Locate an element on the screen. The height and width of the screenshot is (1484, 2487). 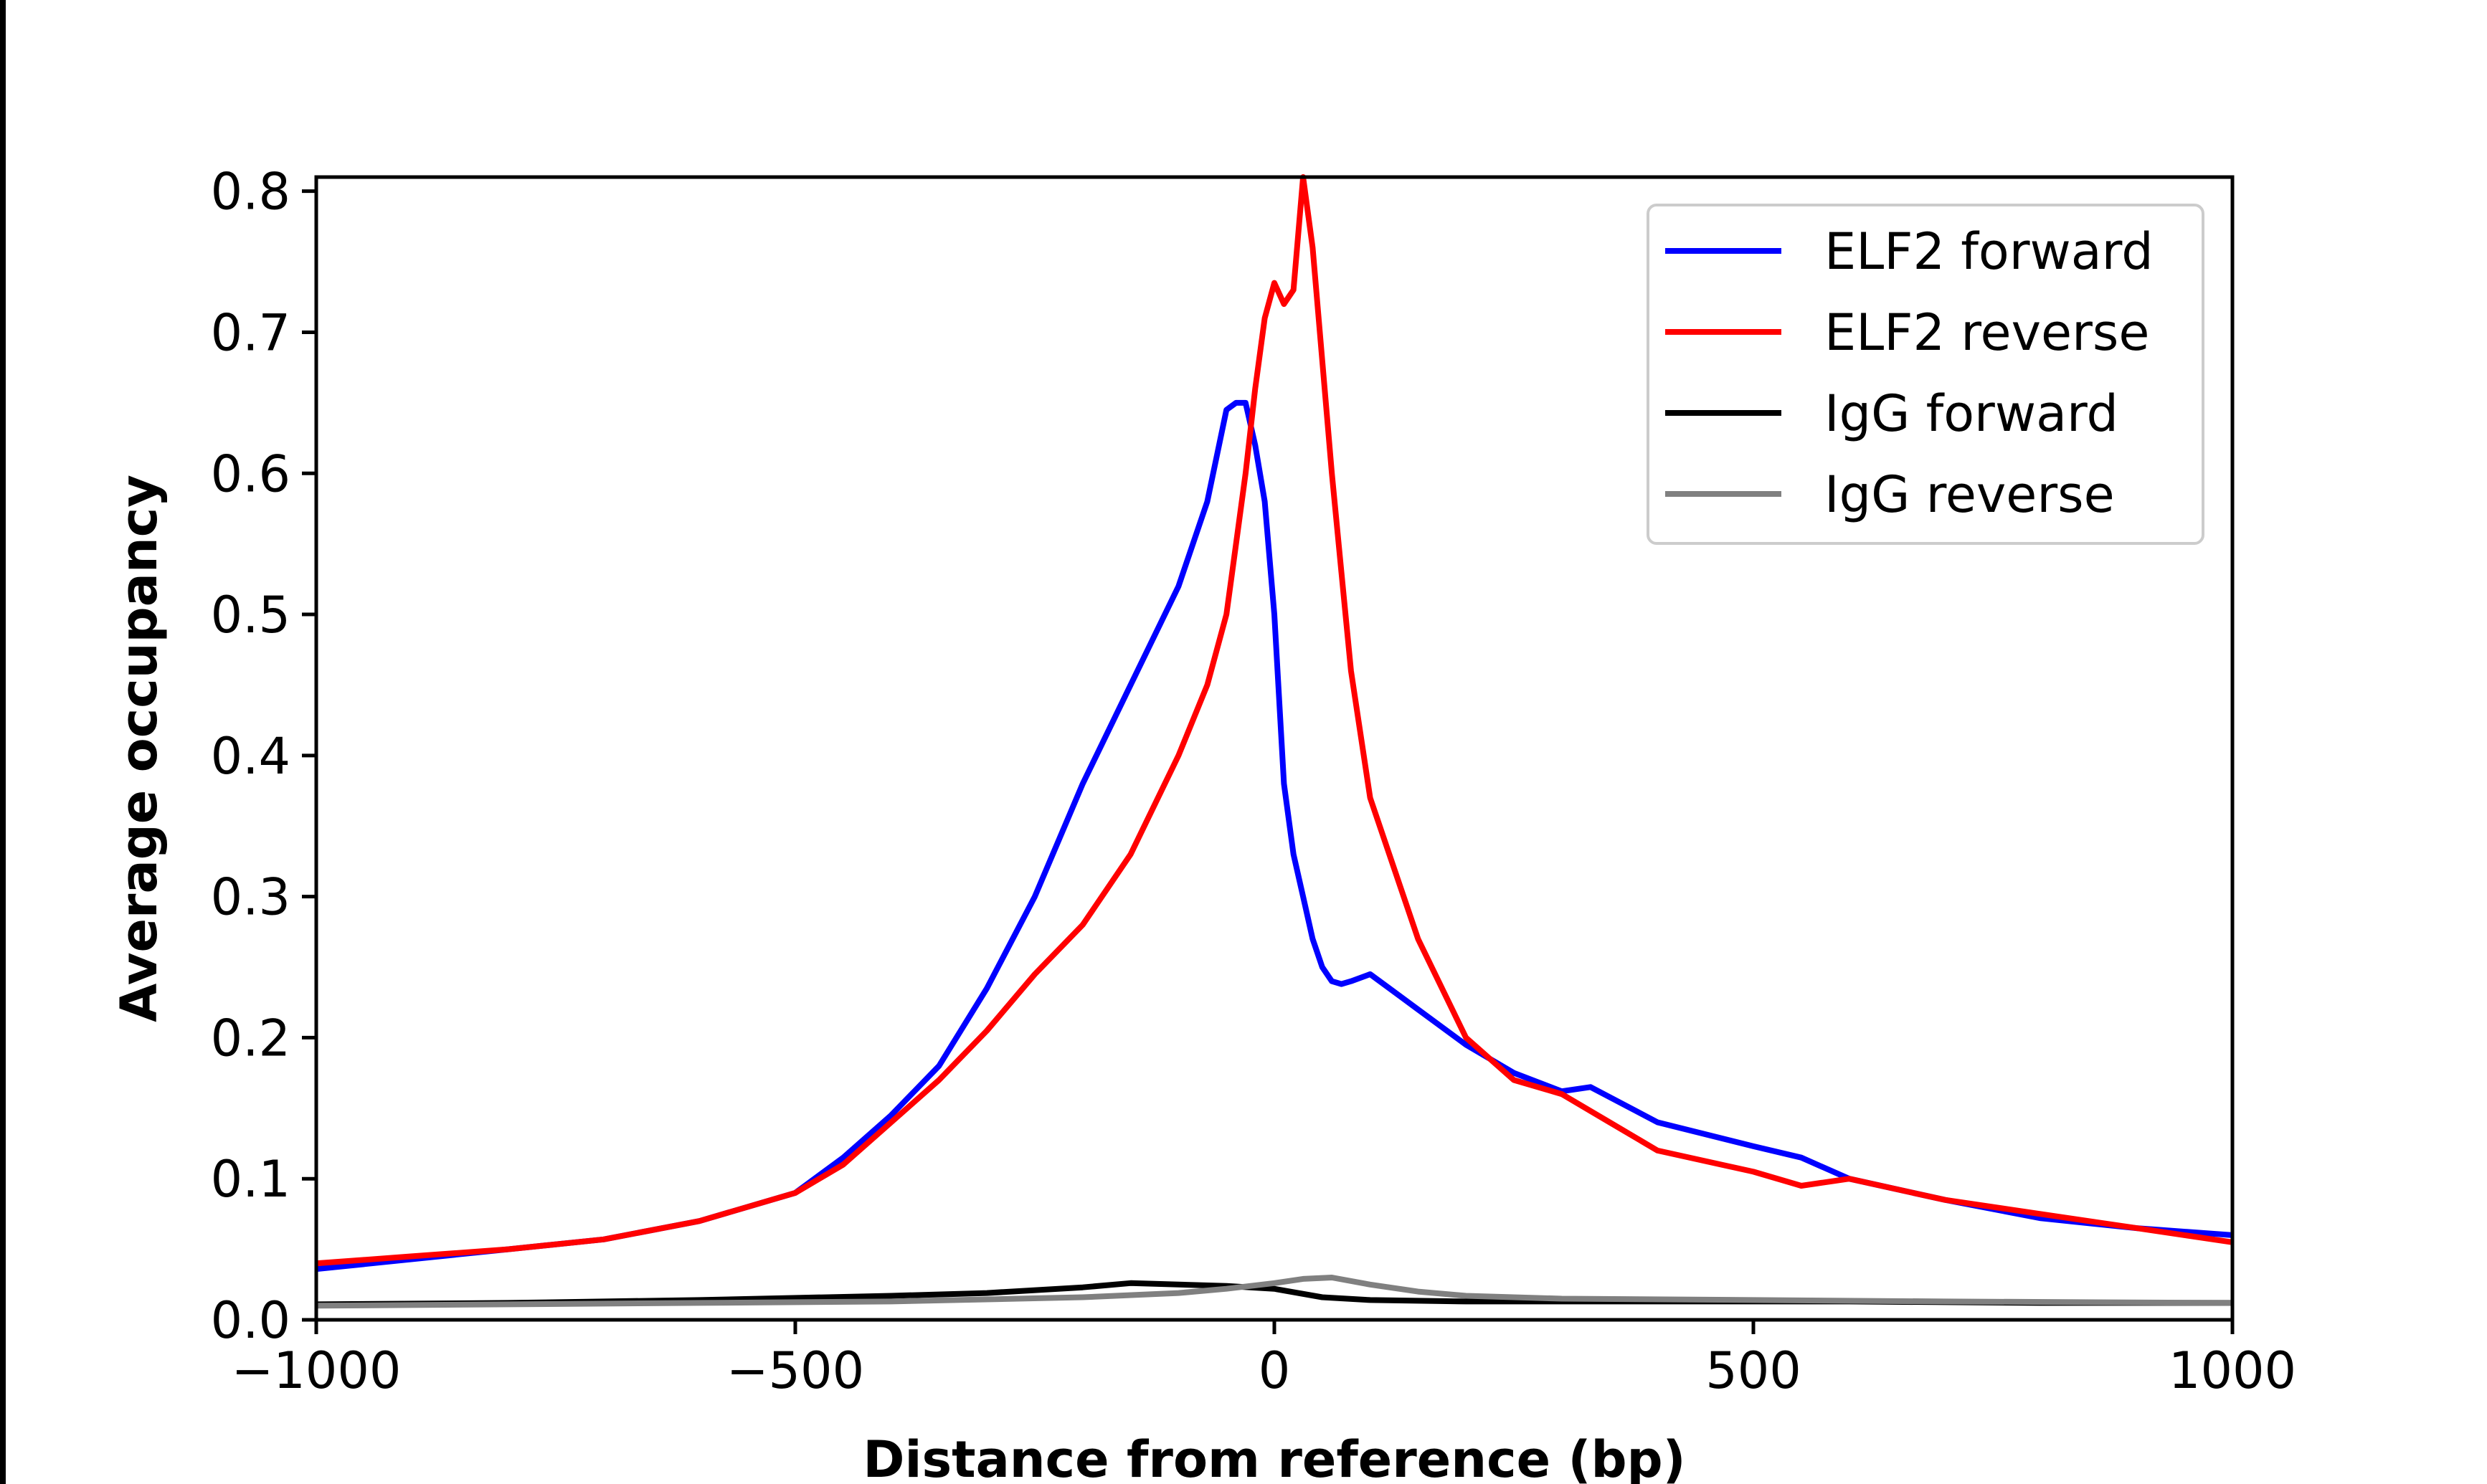
legend-label-elf2-forward: ELF2 forward is located at coordinates (1989, 252).